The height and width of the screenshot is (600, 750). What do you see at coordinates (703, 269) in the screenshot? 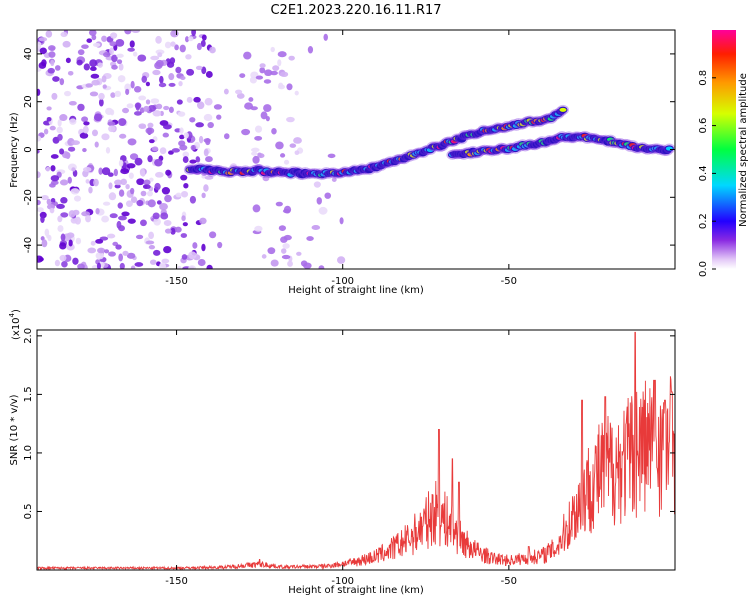
I see `colorbar-tick-label: 0.0` at bounding box center [703, 269].